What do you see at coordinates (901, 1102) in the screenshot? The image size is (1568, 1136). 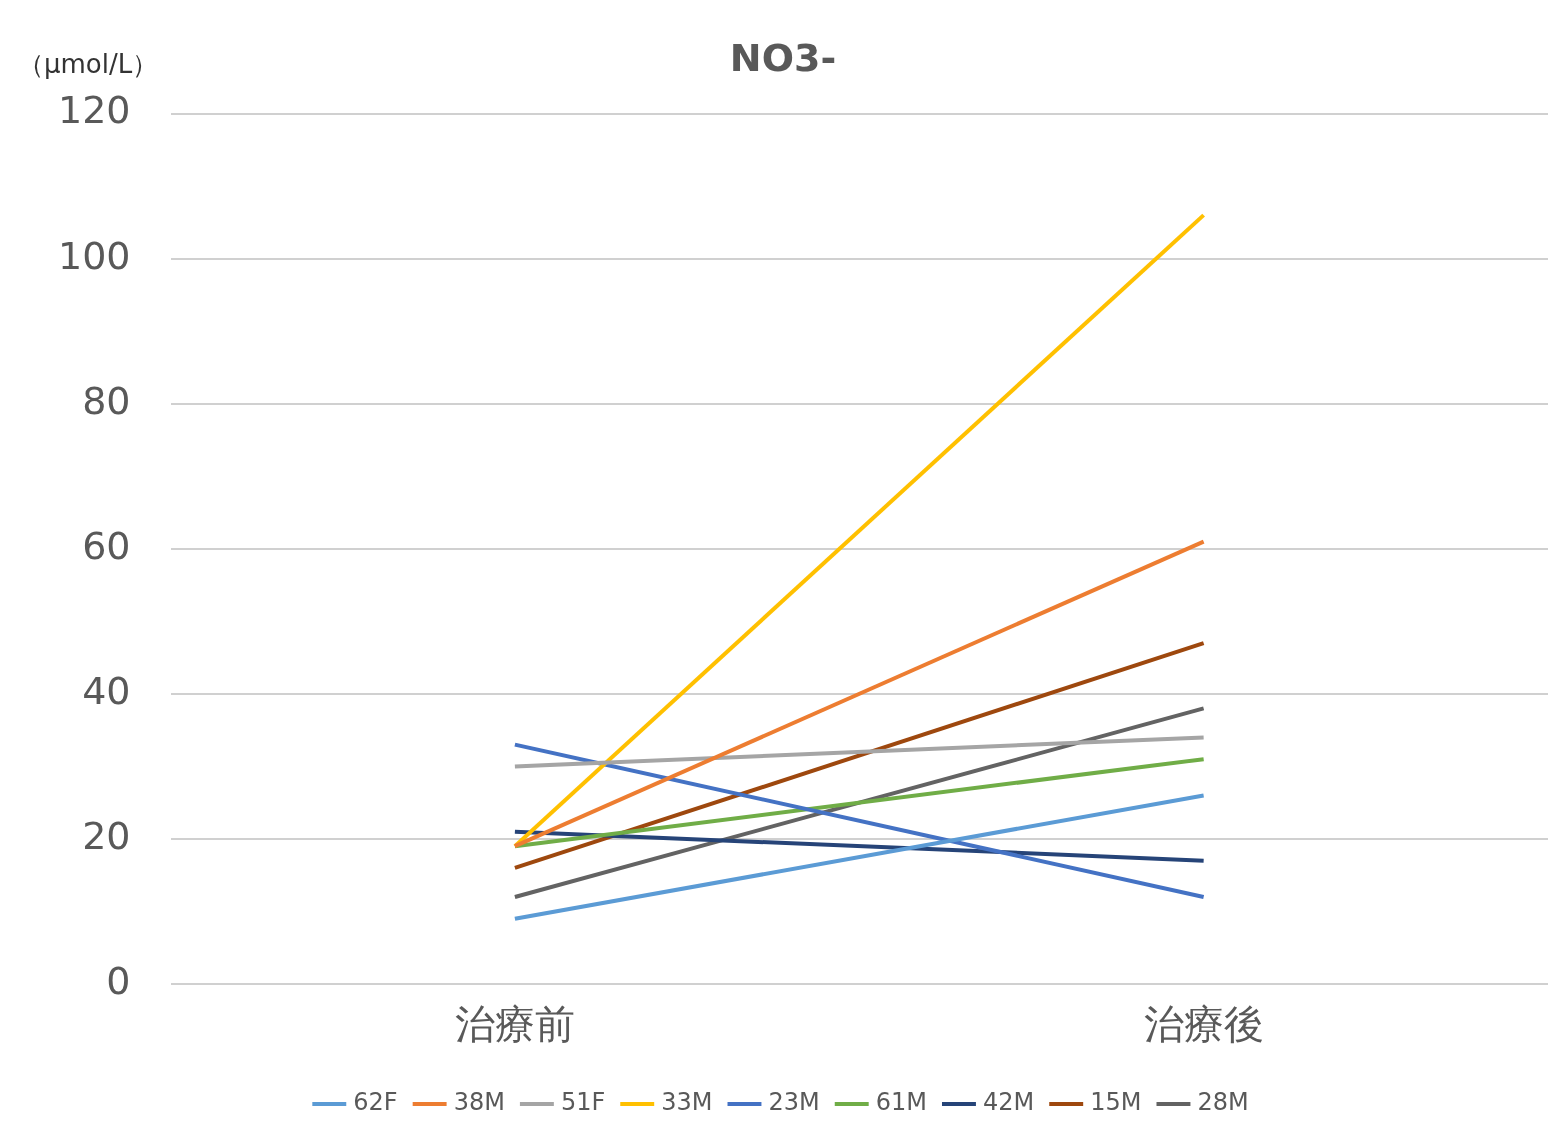 I see `legend-label: 61M` at bounding box center [901, 1102].